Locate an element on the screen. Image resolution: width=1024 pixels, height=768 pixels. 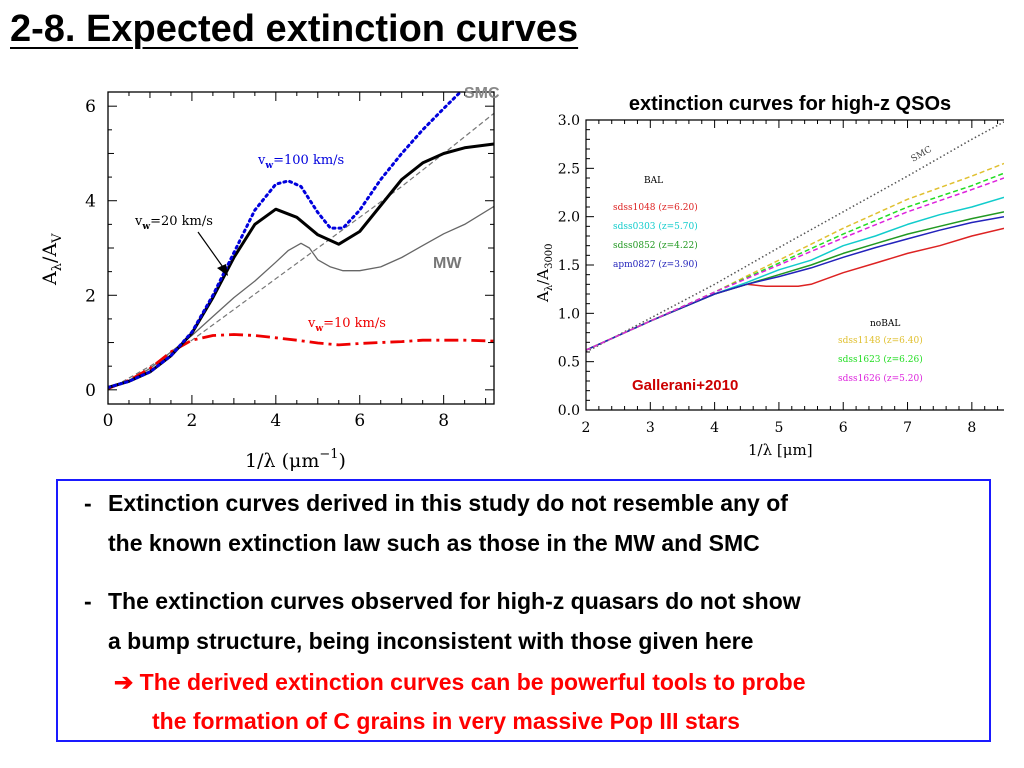
legend-apm0827-z-3-90: apm0827 (z=3.90) is located at coordinates (655, 264).